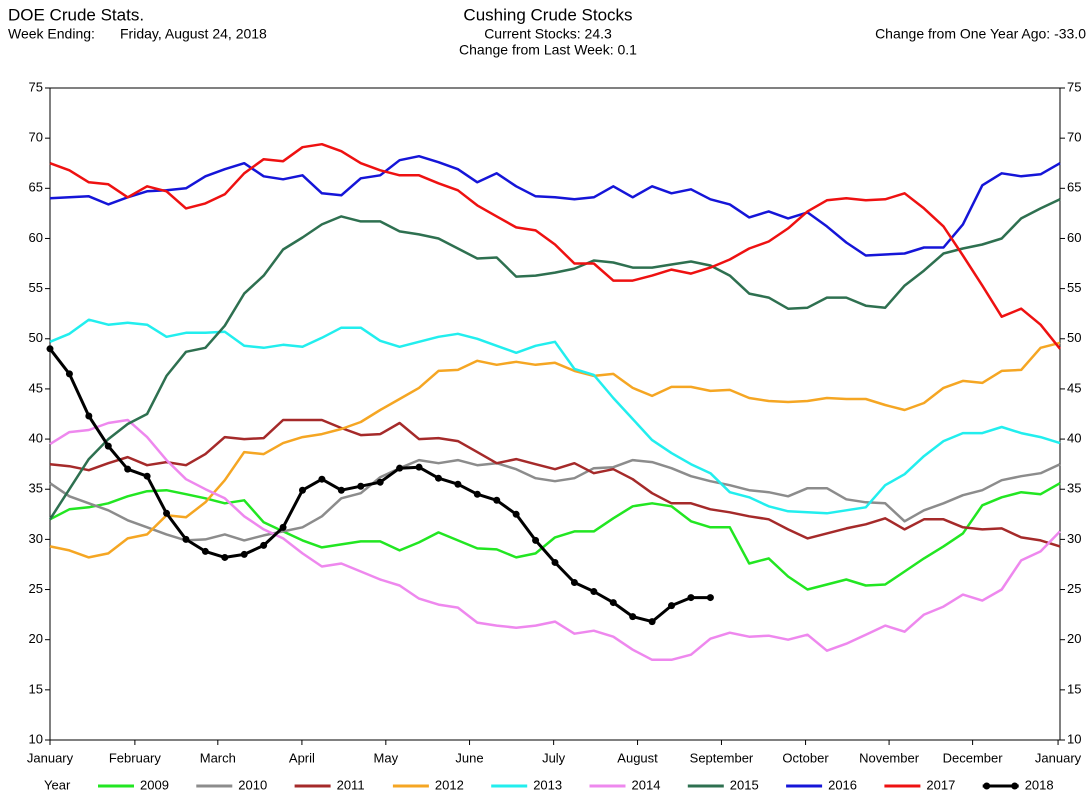 The width and height of the screenshot is (1092, 802). I want to click on legend-label: 2015, so click(744, 784).